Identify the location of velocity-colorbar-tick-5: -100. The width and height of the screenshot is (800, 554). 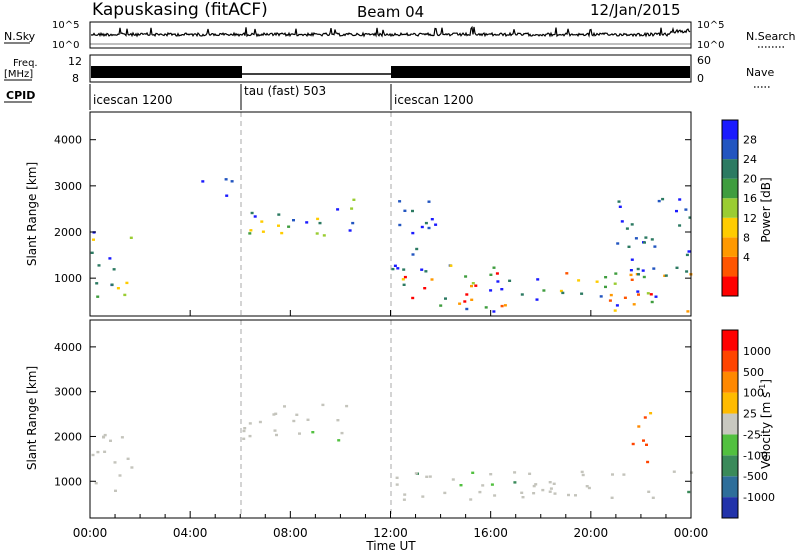
(755, 455).